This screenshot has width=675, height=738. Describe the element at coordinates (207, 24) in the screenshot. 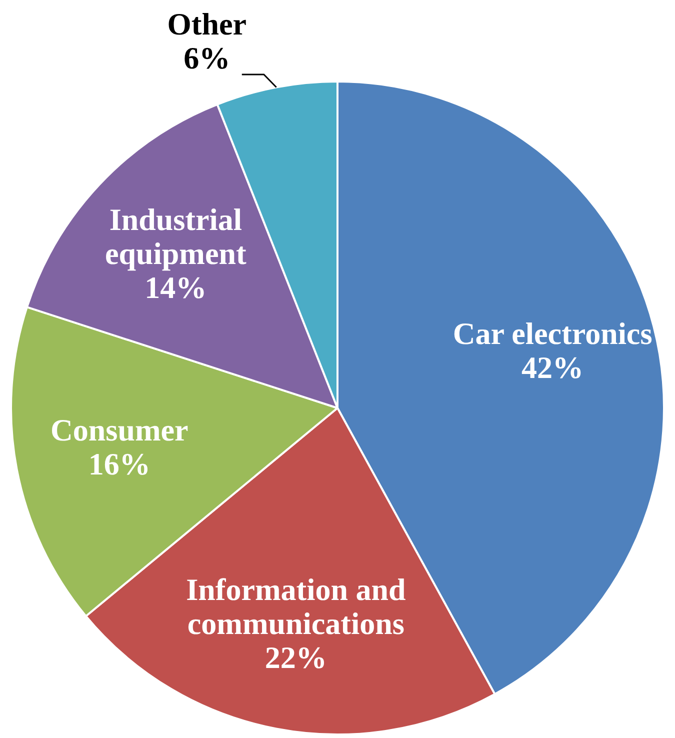

I see `slice-label: Other` at that location.